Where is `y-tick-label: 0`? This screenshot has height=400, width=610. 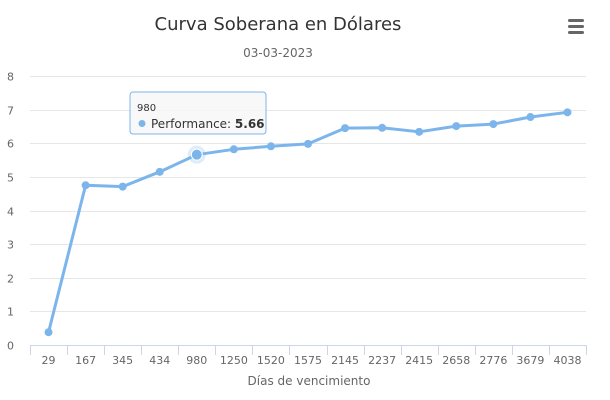 y-tick-label: 0 is located at coordinates (10, 346).